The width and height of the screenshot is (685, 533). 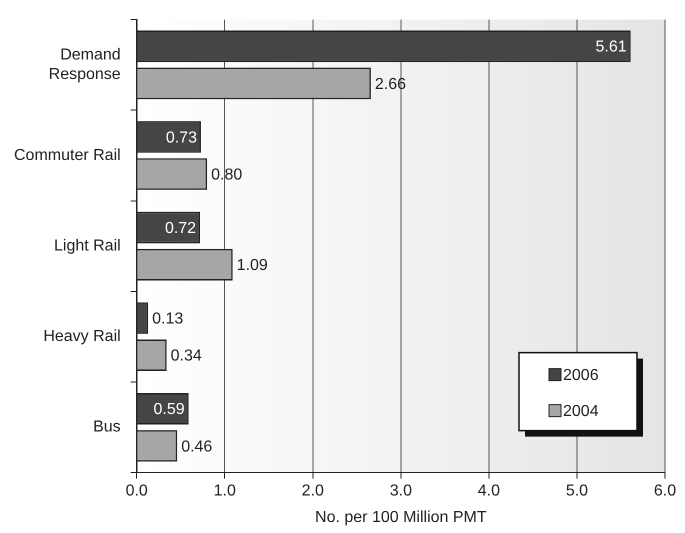 What do you see at coordinates (84, 64) in the screenshot?
I see `y-tick-label: Demand Response` at bounding box center [84, 64].